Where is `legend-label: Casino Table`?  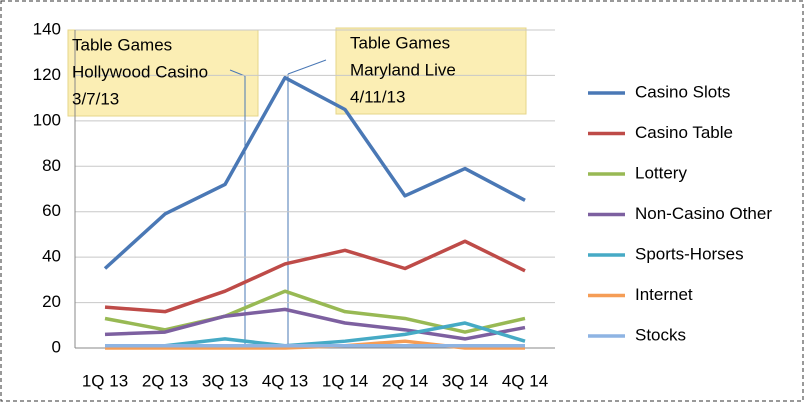
legend-label: Casino Table is located at coordinates (684, 132).